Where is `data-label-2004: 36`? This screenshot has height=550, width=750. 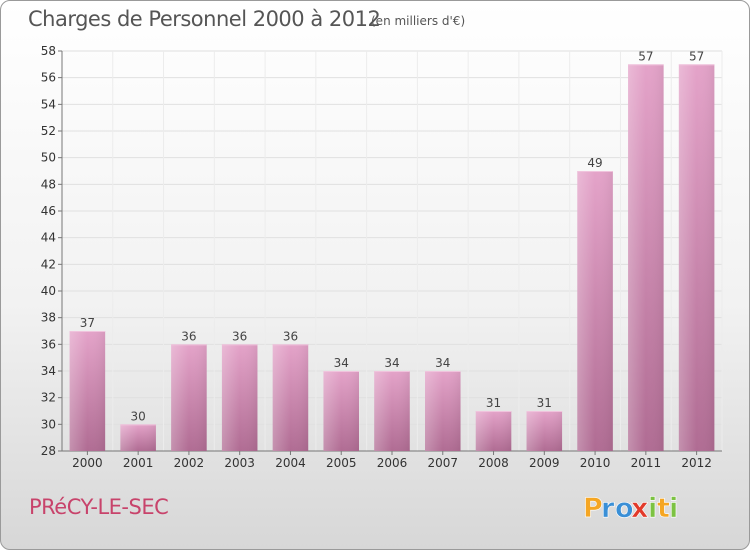 data-label-2004: 36 is located at coordinates (290, 336).